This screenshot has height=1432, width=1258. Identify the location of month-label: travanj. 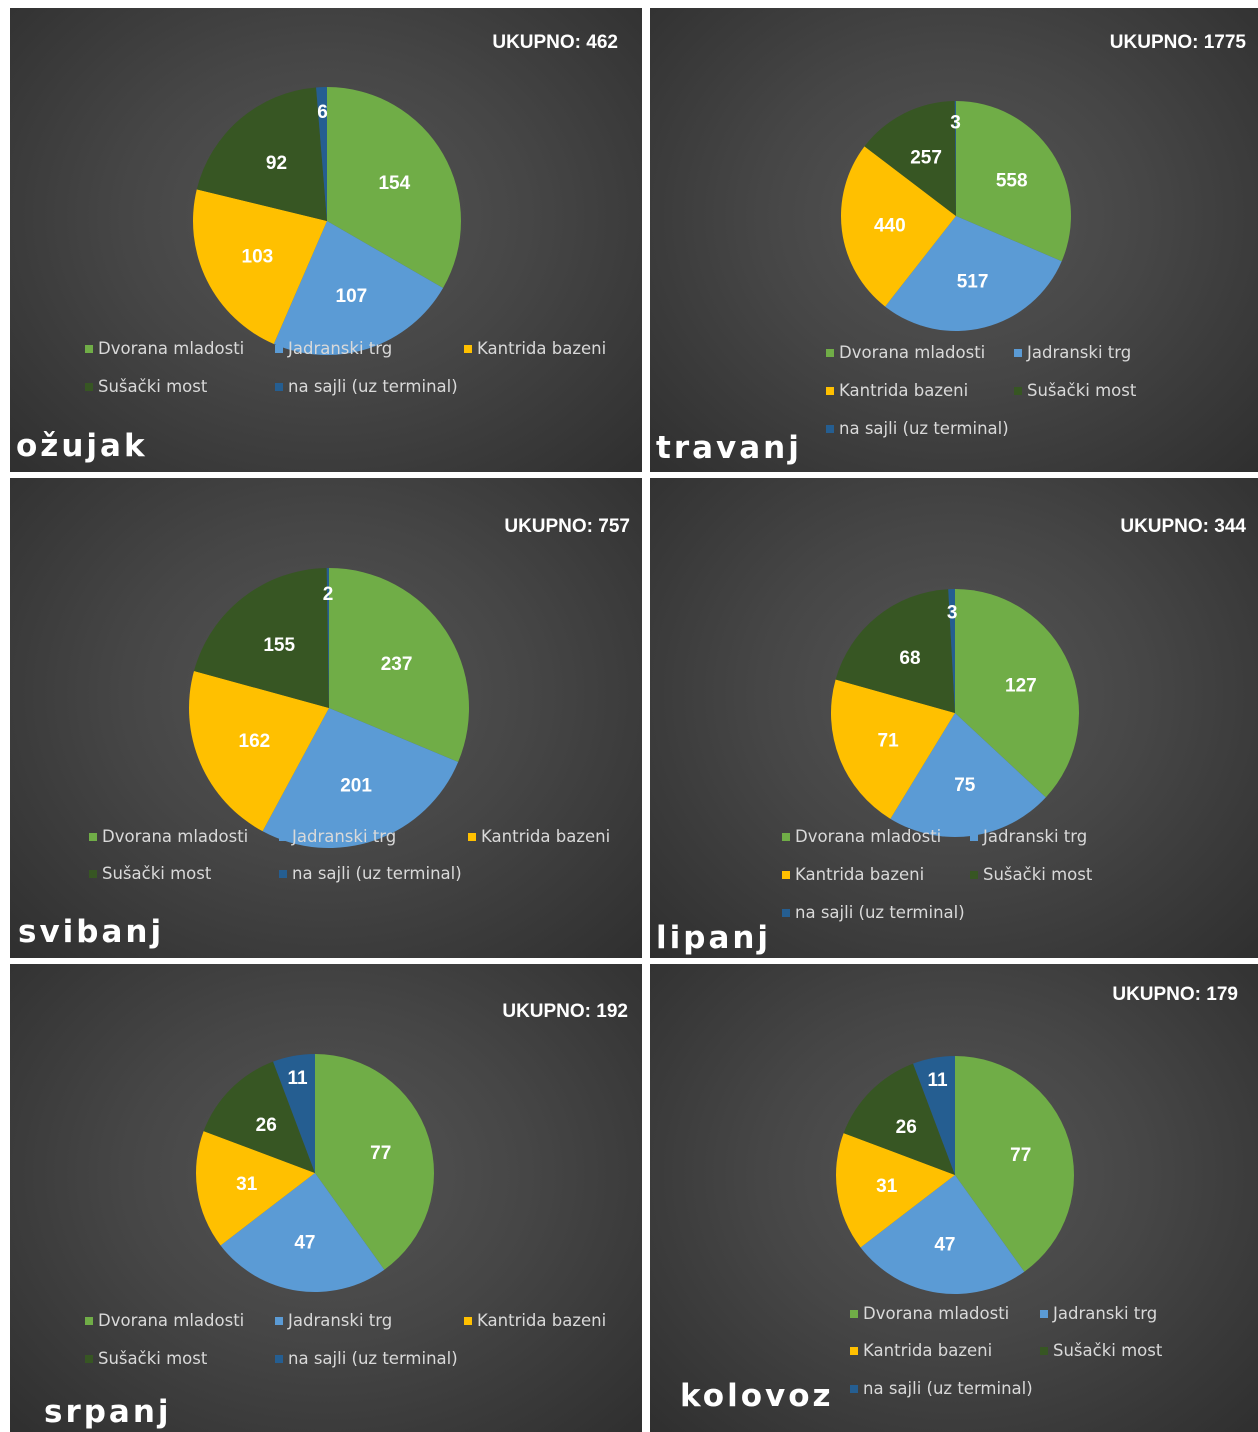
(729, 448).